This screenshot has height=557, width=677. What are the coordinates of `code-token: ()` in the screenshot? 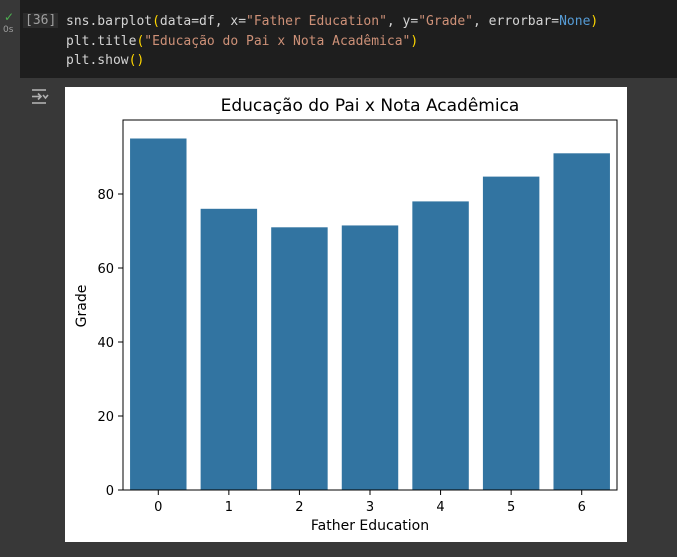 It's located at (136, 60).